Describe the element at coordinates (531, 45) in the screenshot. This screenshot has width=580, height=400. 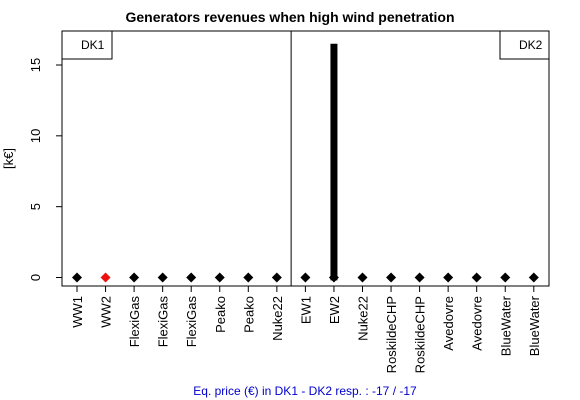
I see `legend-dk2-label: DK2` at that location.